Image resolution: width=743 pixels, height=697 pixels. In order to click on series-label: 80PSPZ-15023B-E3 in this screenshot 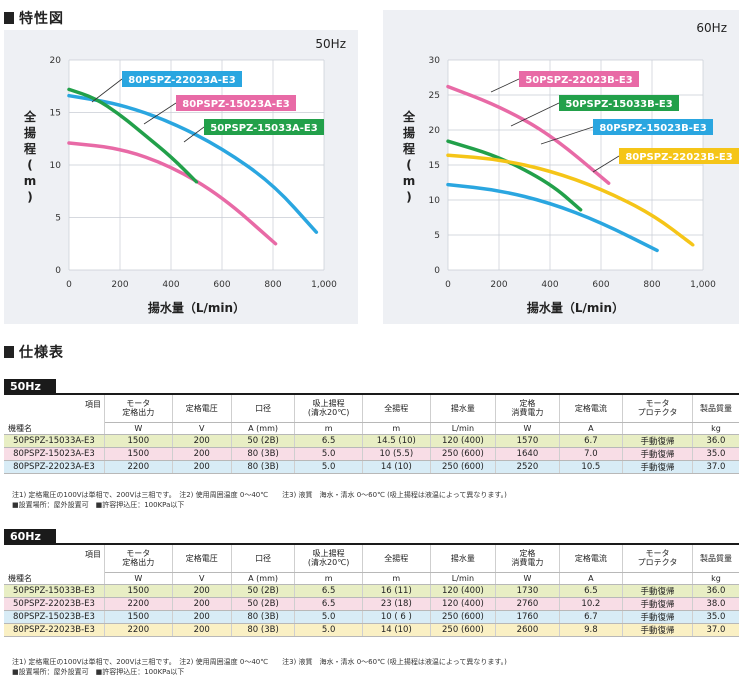, I will do `click(652, 128)`.